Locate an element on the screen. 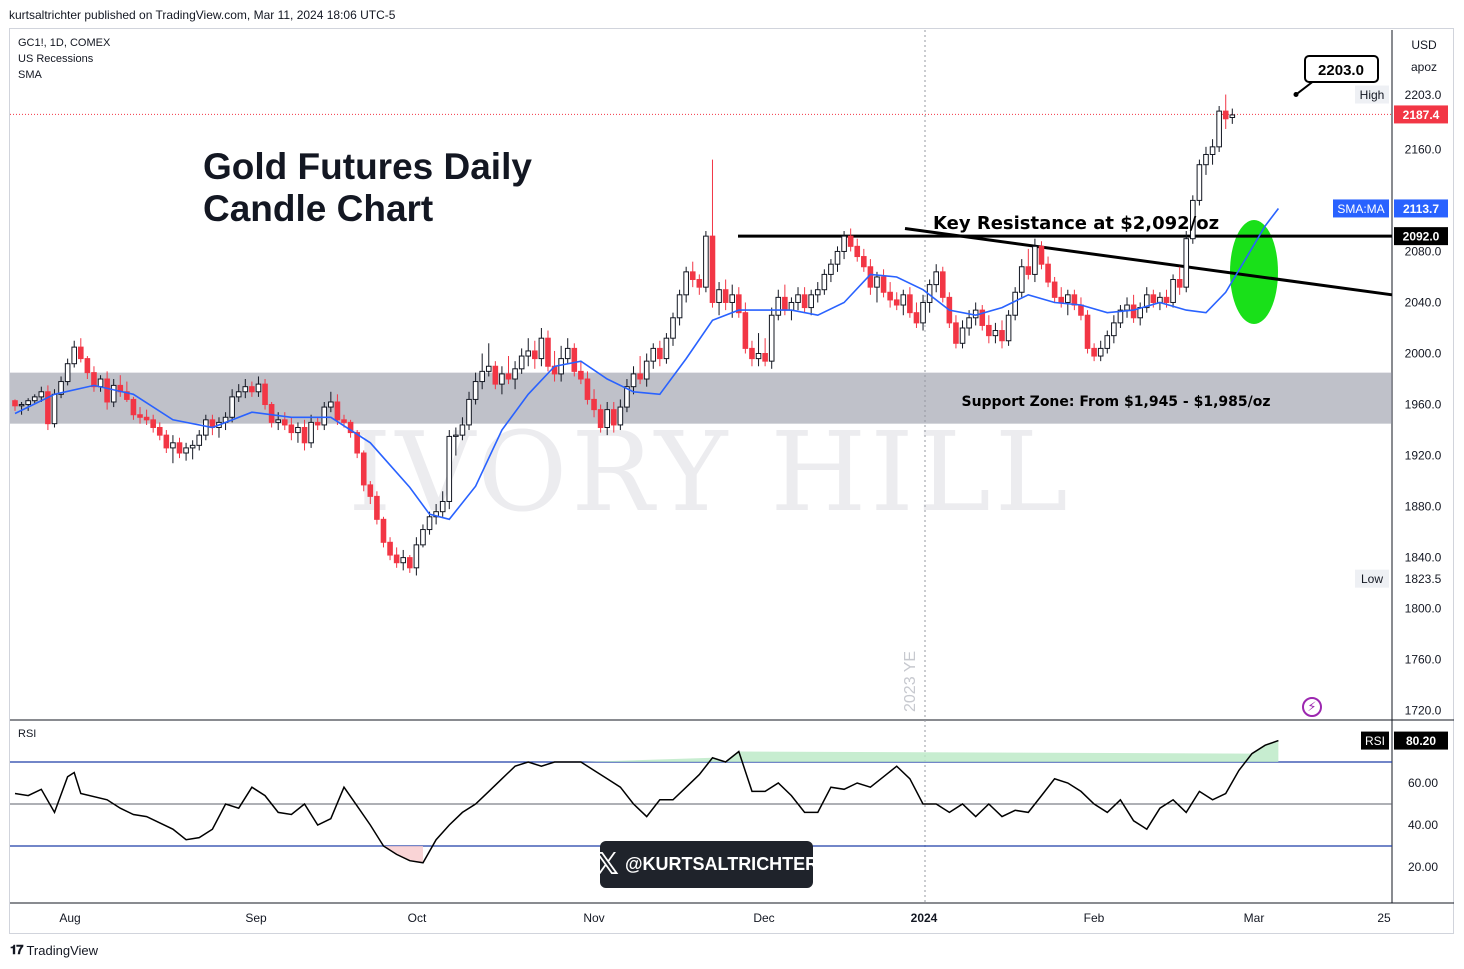 This screenshot has height=969, width=1464. breakout-highlight is located at coordinates (1254, 272).